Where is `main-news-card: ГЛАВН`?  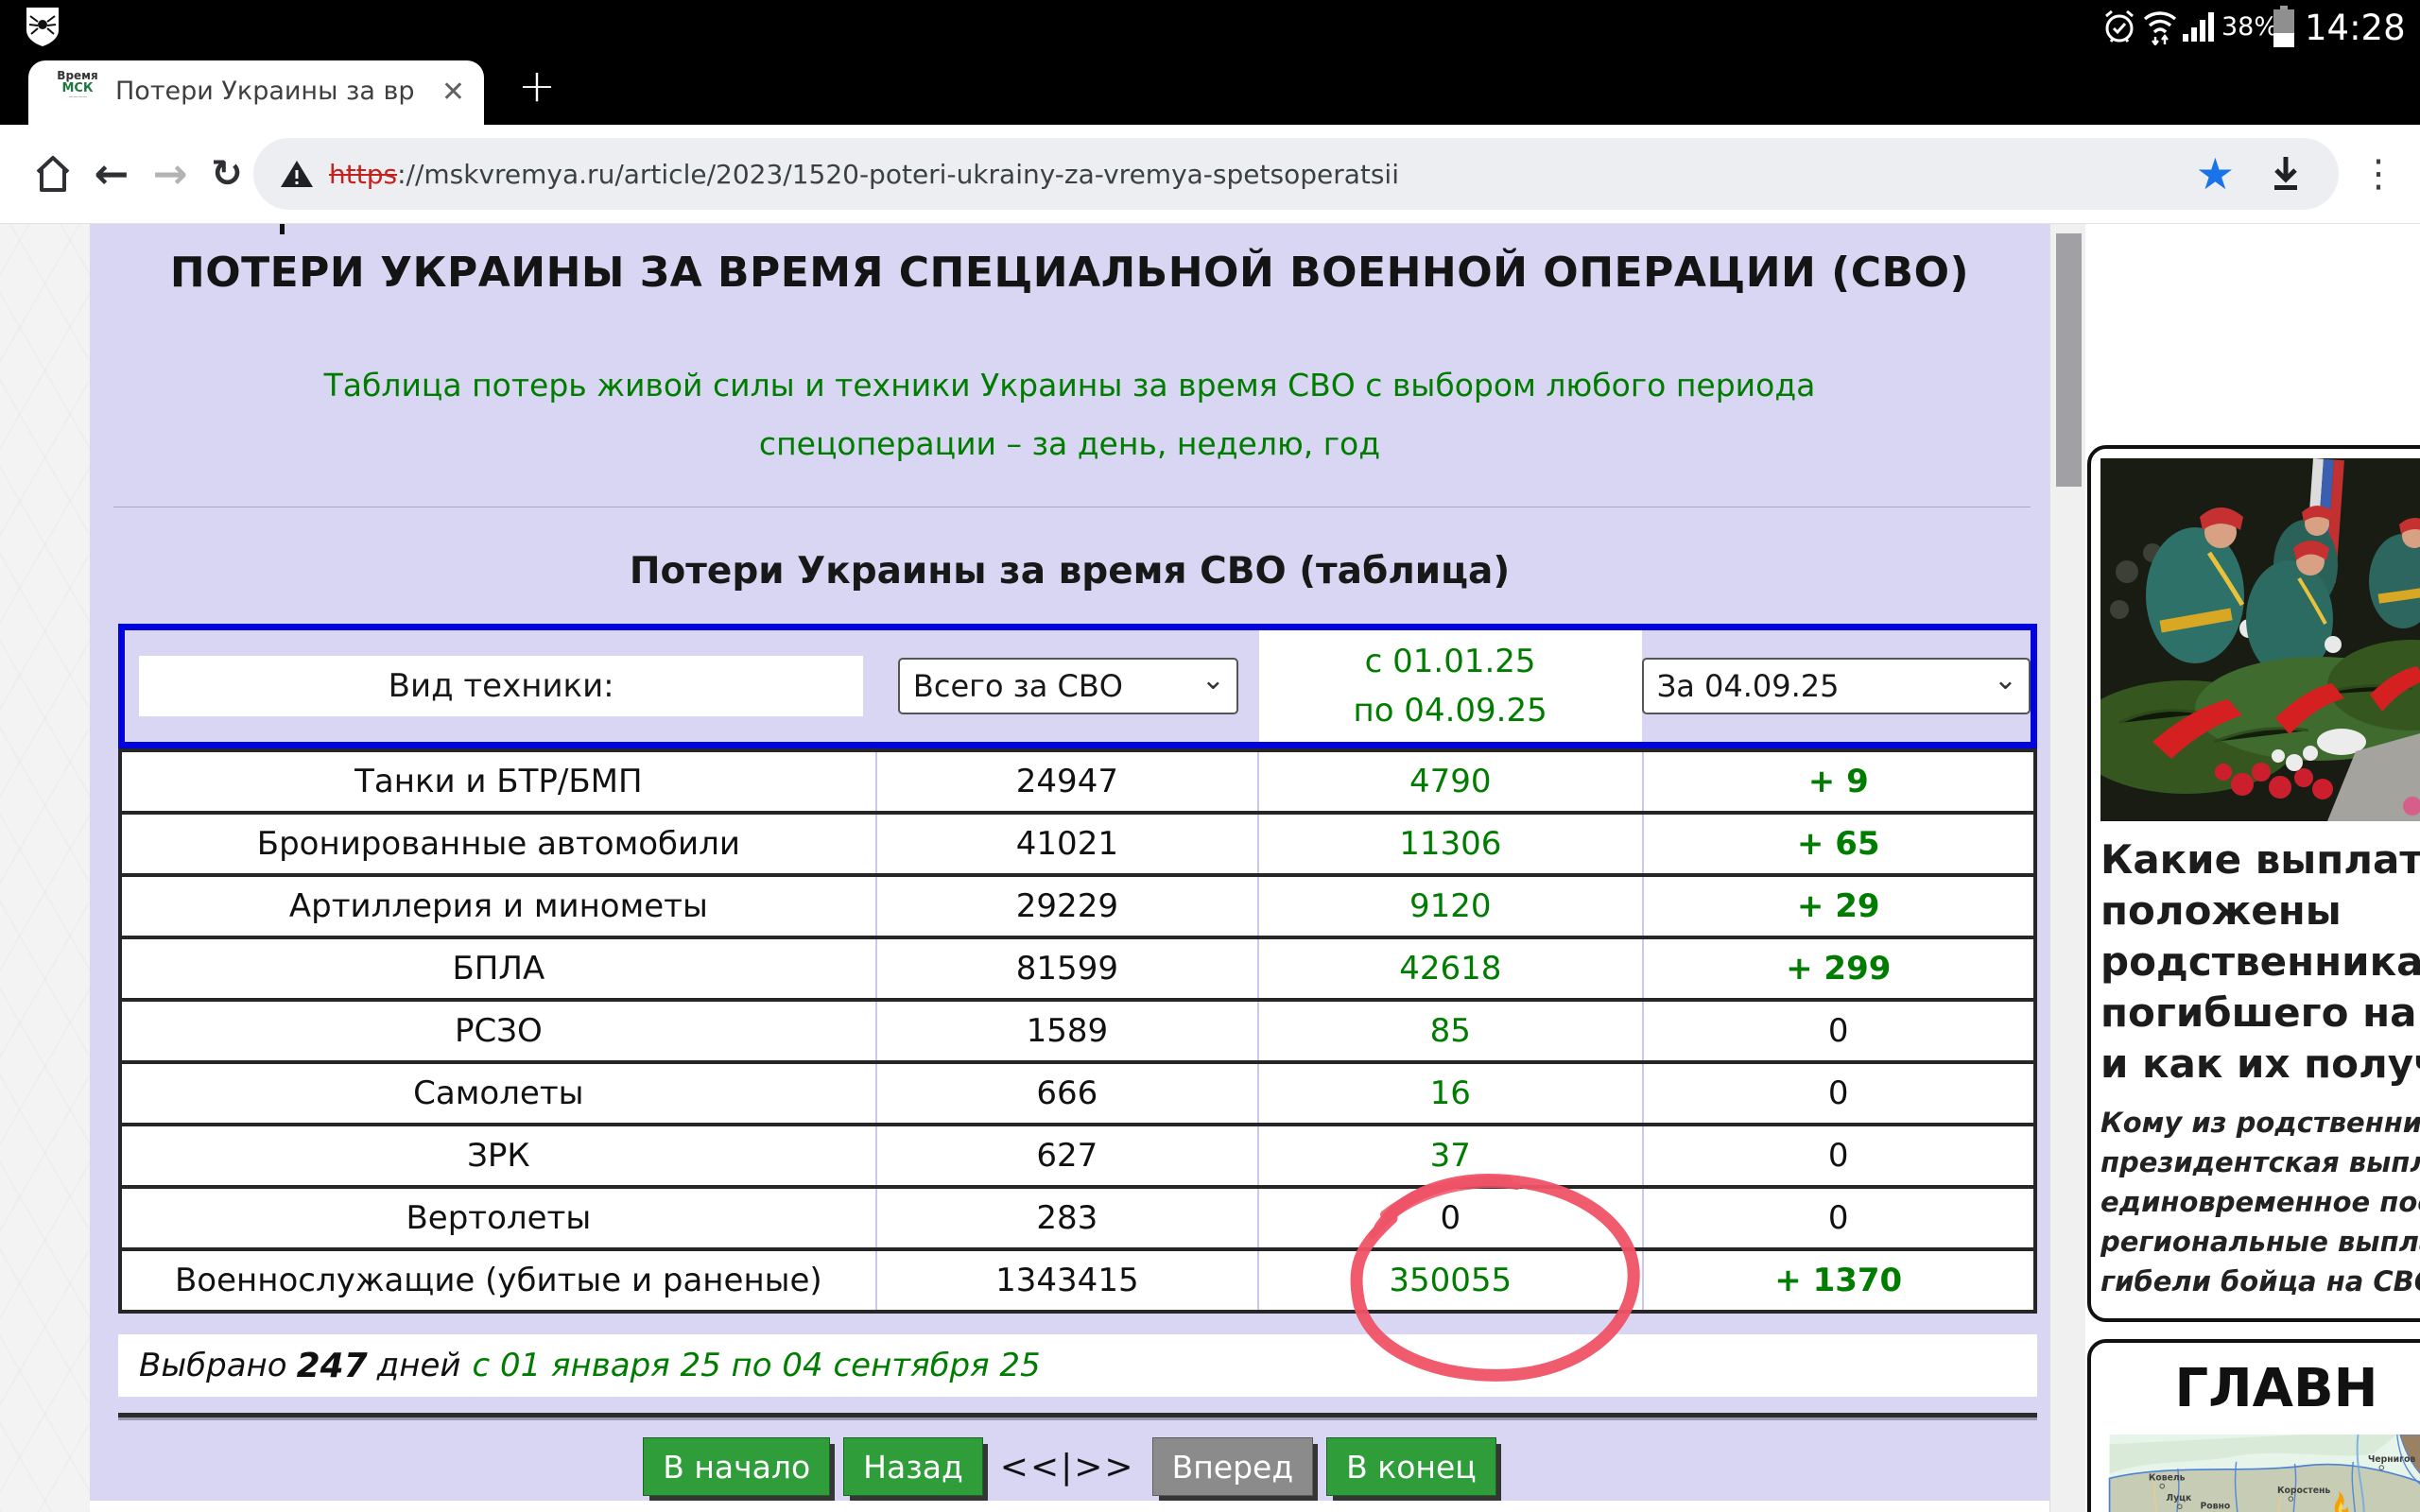
main-news-card: ГЛАВН is located at coordinates (2253, 1425).